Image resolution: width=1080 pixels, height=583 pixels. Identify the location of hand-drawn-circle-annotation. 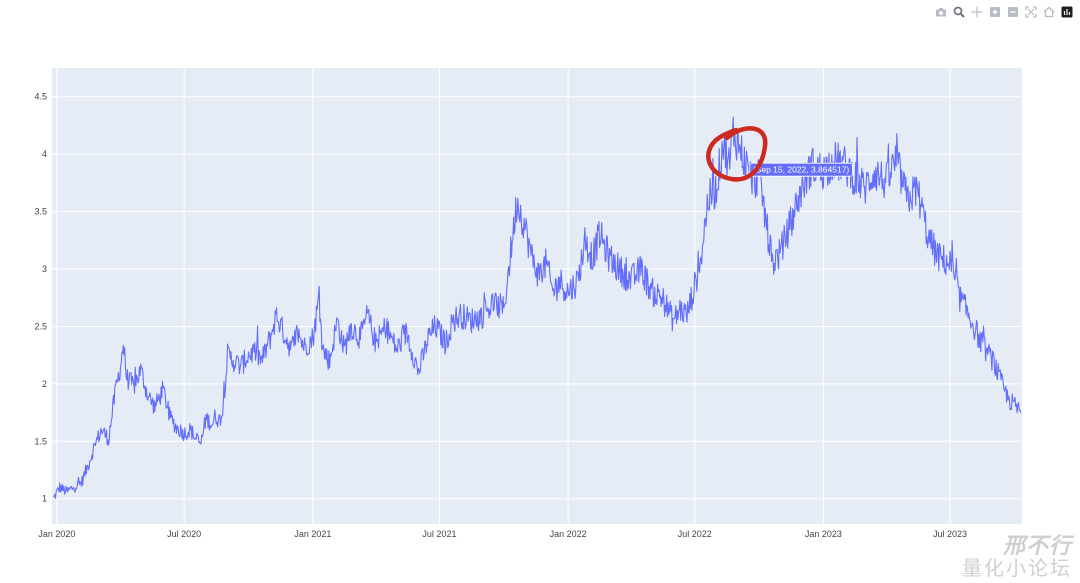
(737, 154).